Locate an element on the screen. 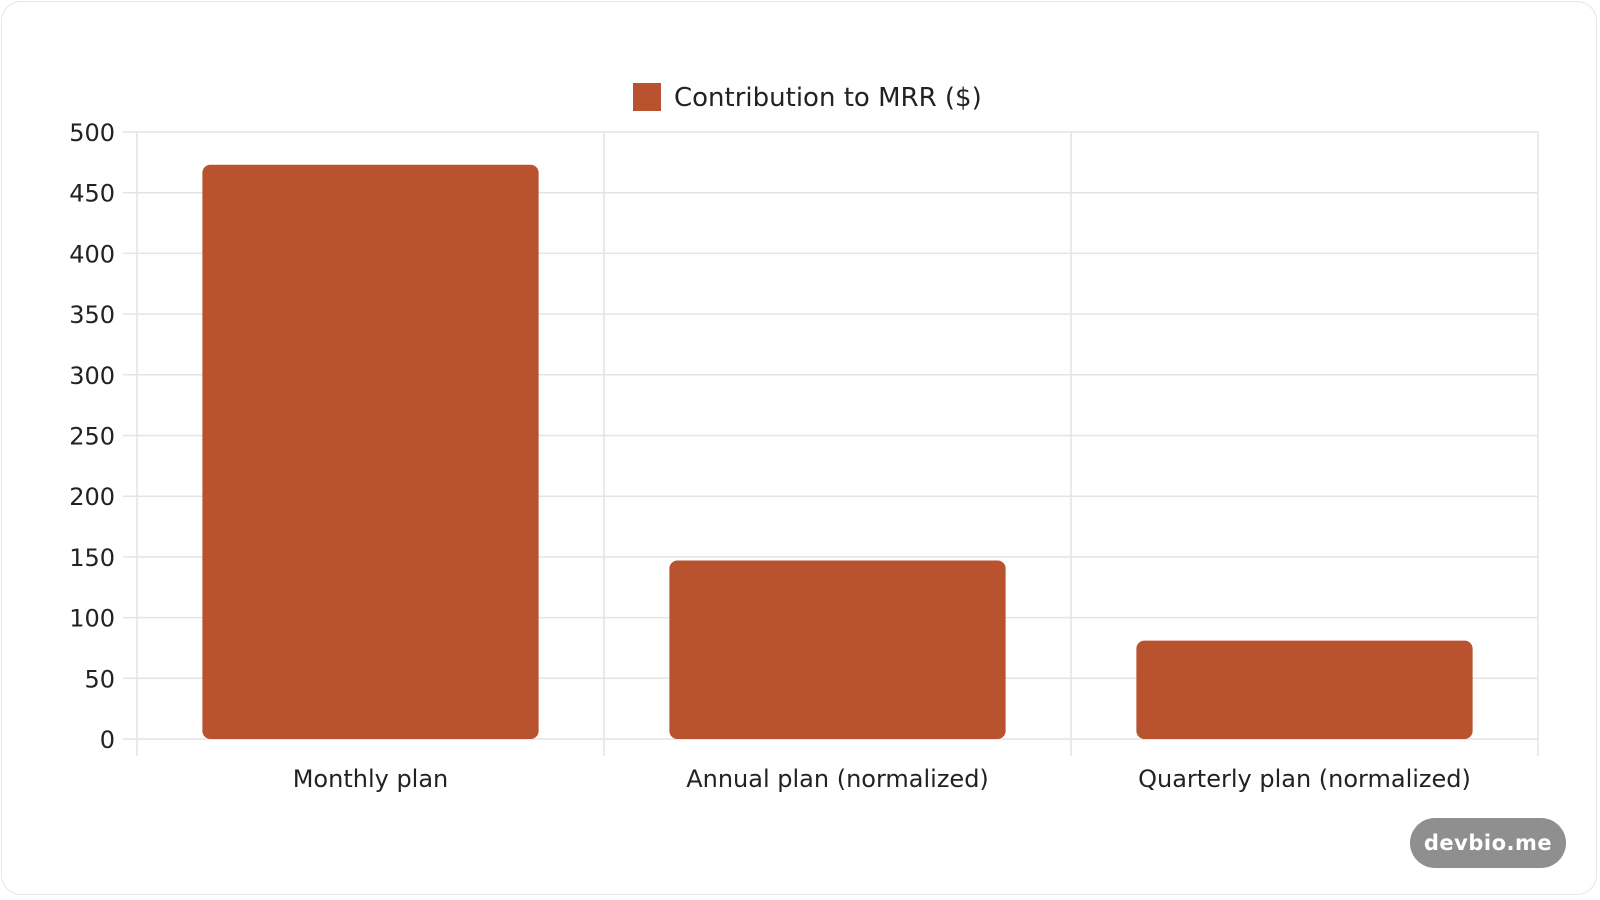 Image resolution: width=1600 pixels, height=900 pixels. x-tick-label: Quarterly plan (normalized) is located at coordinates (1304, 779).